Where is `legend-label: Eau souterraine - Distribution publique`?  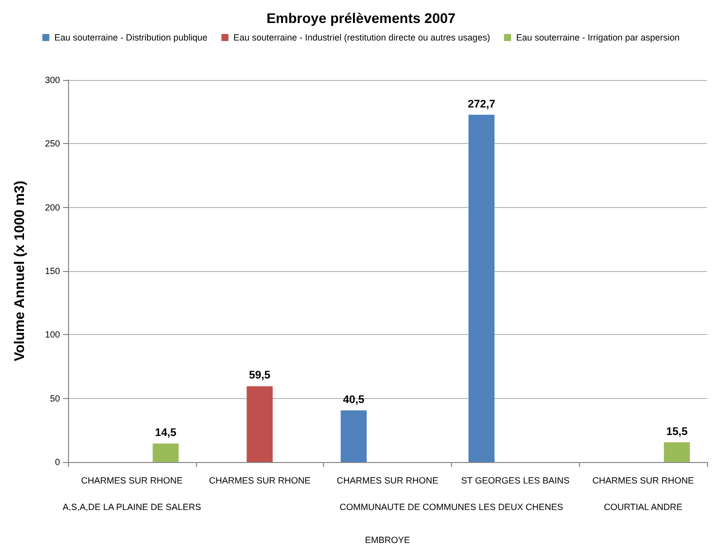
legend-label: Eau souterraine - Distribution publique is located at coordinates (131, 37).